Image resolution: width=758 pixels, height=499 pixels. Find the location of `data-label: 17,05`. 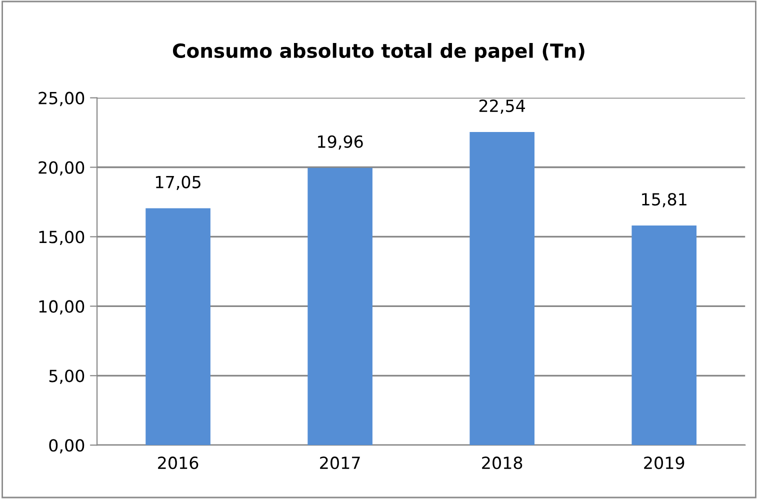

data-label: 17,05 is located at coordinates (178, 183).